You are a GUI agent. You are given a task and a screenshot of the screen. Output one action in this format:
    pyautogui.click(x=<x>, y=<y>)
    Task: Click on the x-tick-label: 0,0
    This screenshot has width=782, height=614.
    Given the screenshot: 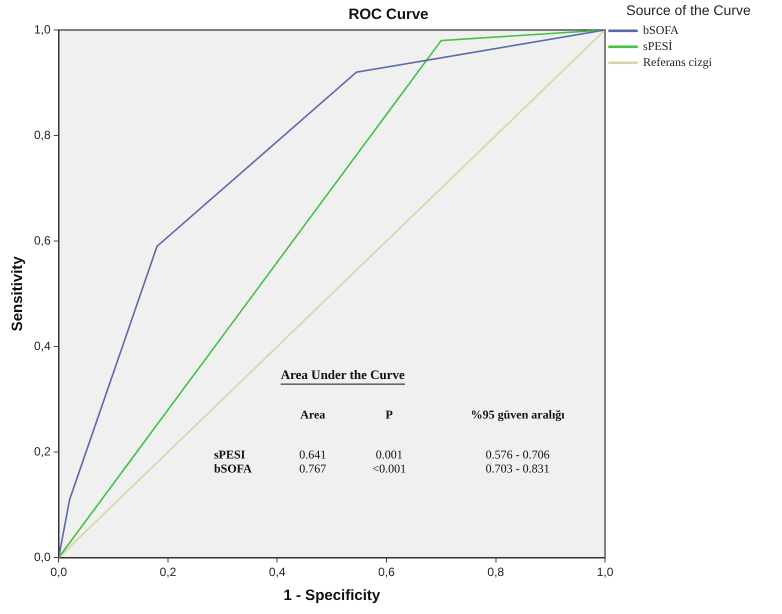 What is the action you would take?
    pyautogui.click(x=59, y=572)
    